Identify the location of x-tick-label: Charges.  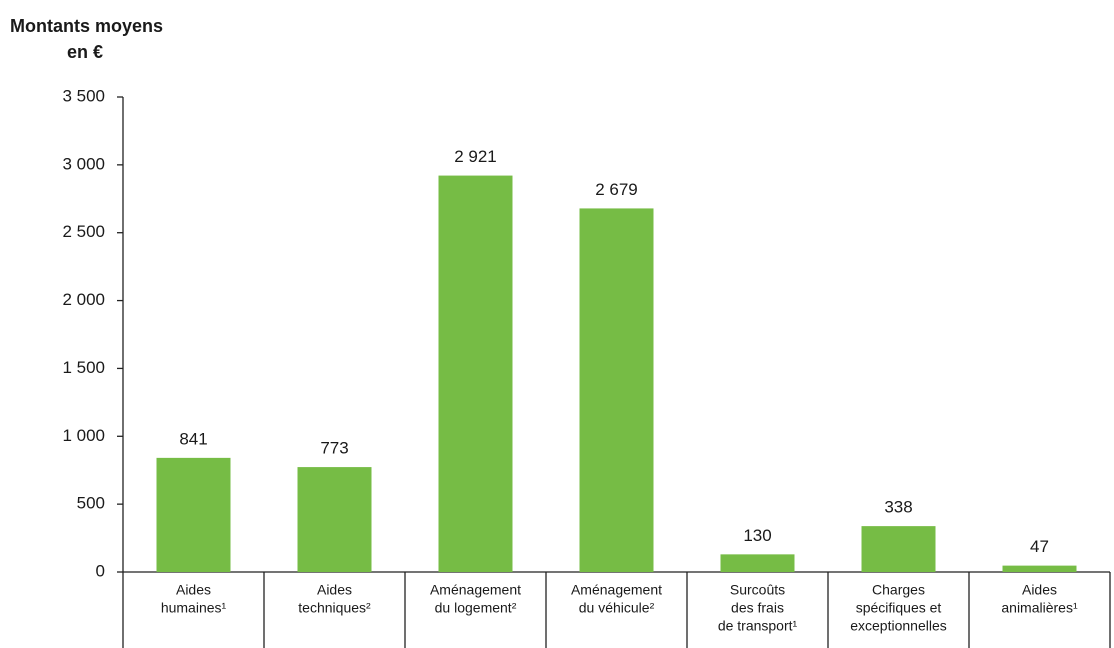
(898, 590).